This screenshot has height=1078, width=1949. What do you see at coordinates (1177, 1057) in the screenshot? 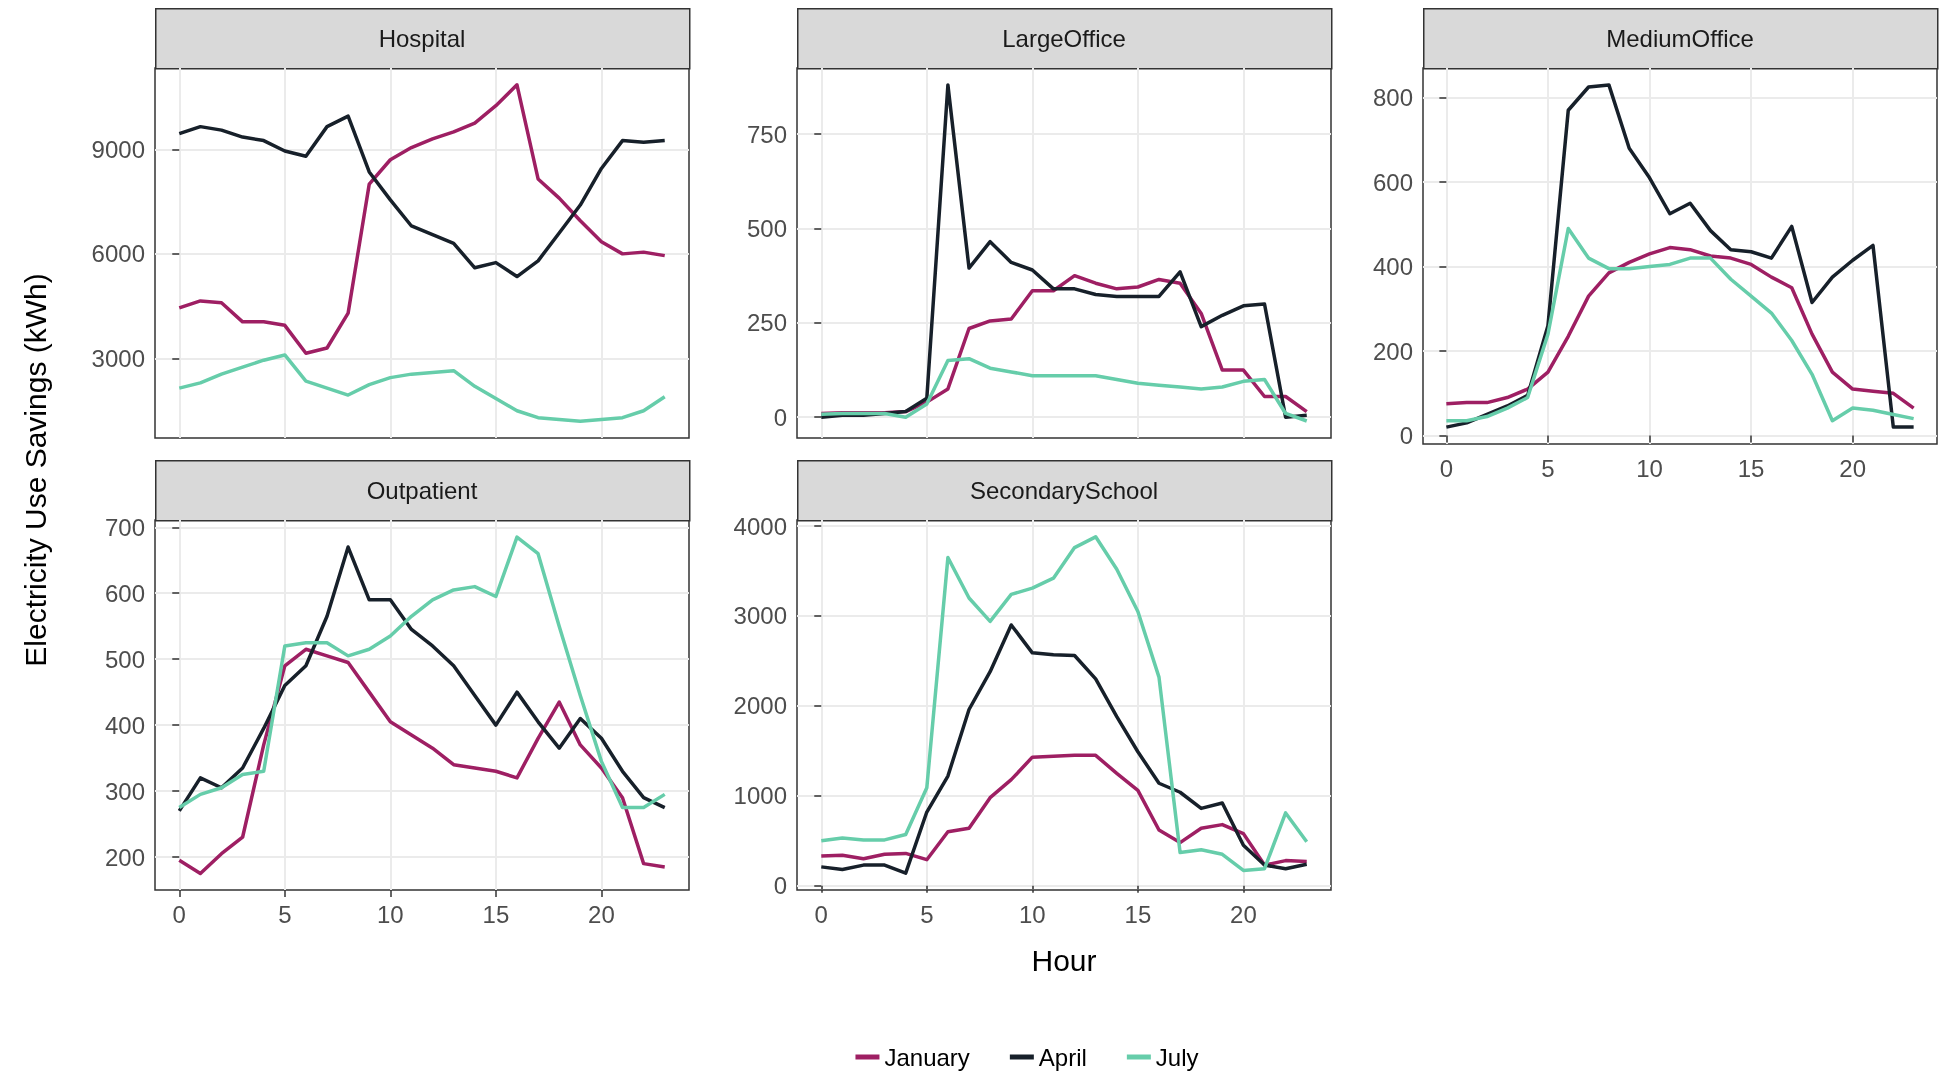
I see `legend-label: July` at bounding box center [1177, 1057].